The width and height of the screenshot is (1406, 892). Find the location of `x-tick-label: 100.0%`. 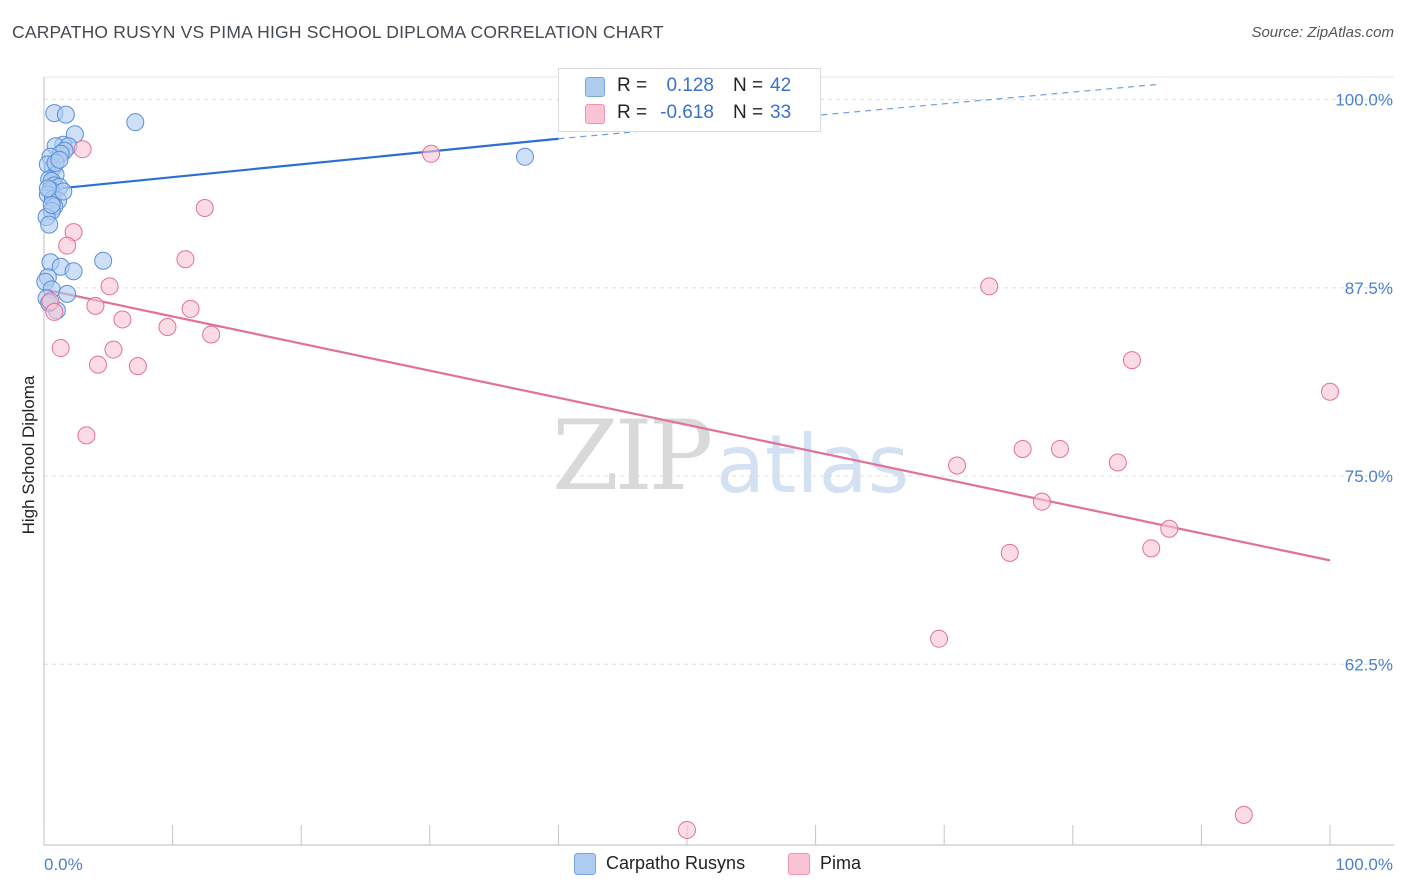

x-tick-label: 100.0% is located at coordinates (1364, 864).